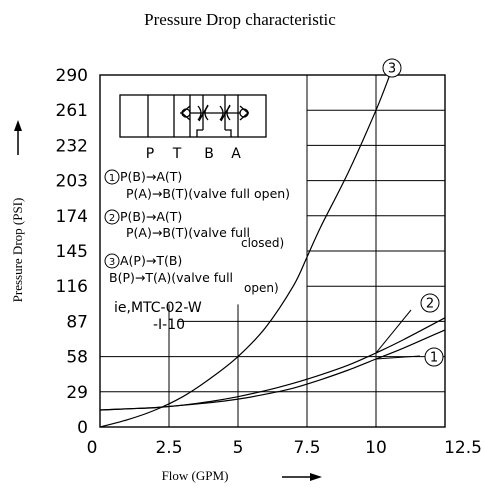 This screenshot has height=489, width=485. What do you see at coordinates (302, 477) in the screenshot?
I see `x-axis-arrow` at bounding box center [302, 477].